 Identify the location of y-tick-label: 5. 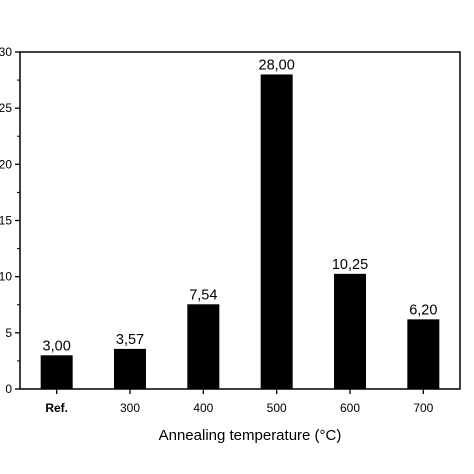
(8, 333).